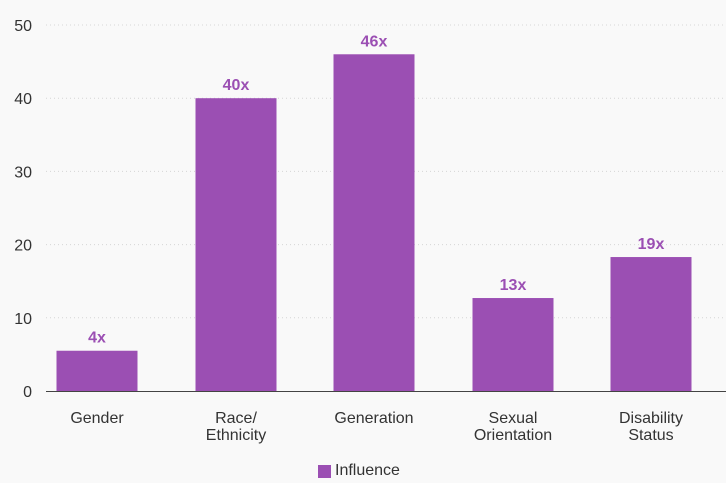 This screenshot has width=726, height=483. What do you see at coordinates (513, 285) in the screenshot?
I see `bar-value-label: 13x` at bounding box center [513, 285].